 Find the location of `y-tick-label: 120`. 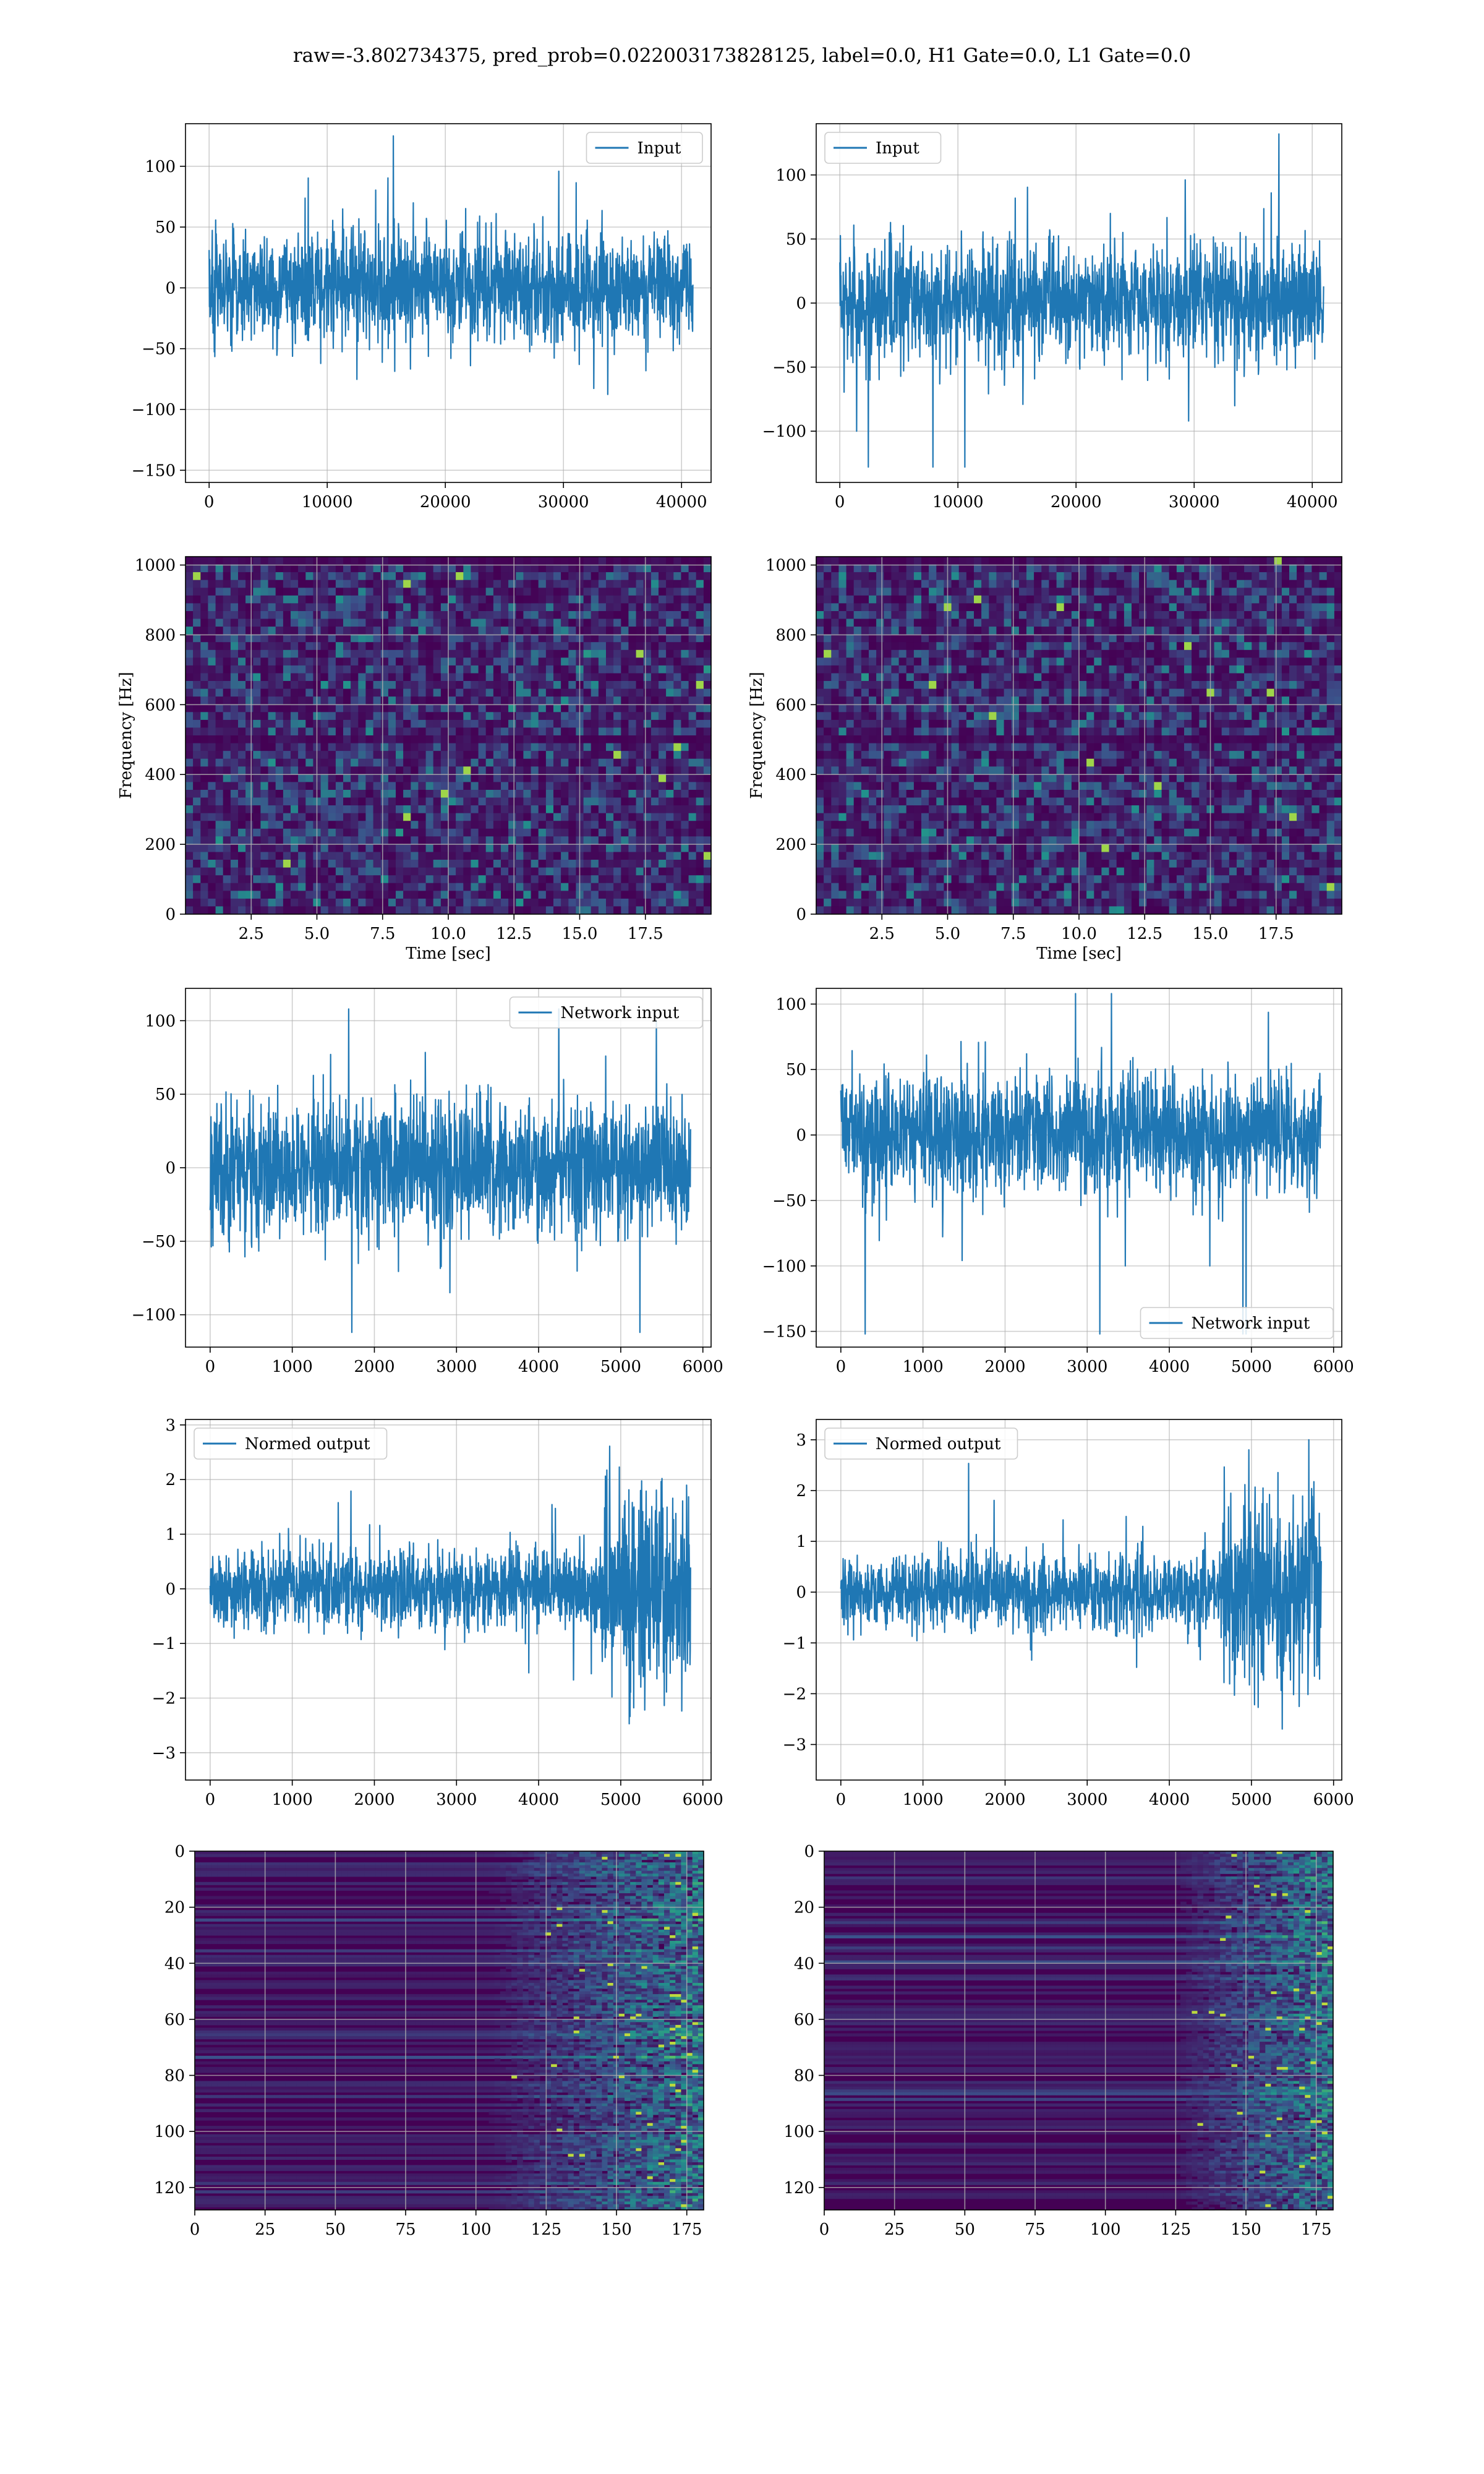

y-tick-label: 120 is located at coordinates (798, 2188).